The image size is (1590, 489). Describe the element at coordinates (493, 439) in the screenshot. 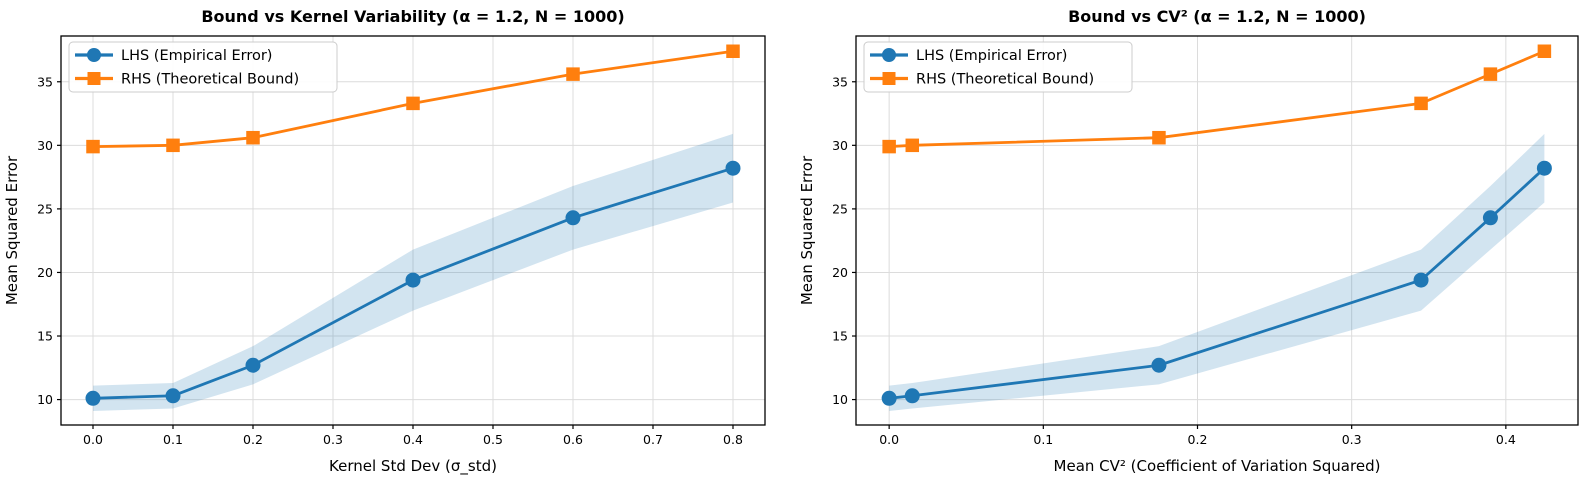

I see `x-tick-label: 0.5` at that location.